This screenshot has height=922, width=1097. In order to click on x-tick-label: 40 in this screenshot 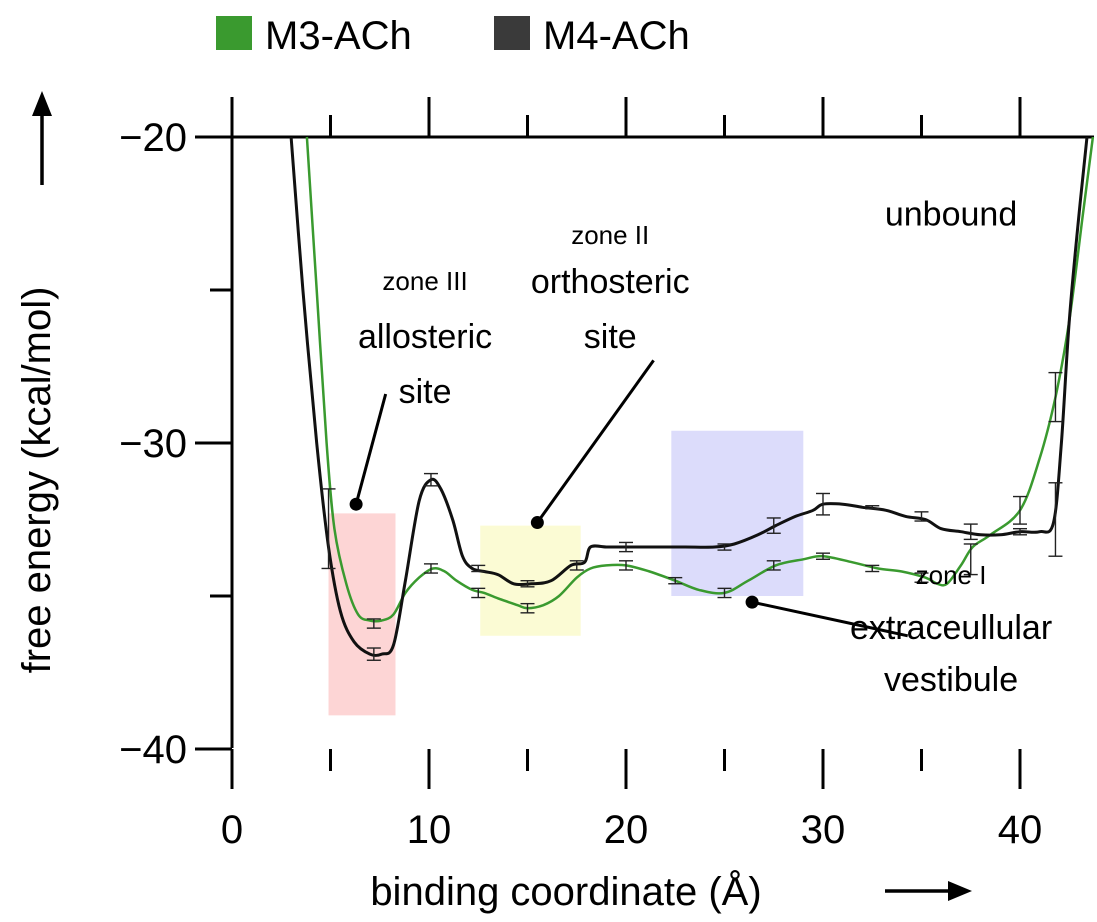, I will do `click(1020, 830)`.